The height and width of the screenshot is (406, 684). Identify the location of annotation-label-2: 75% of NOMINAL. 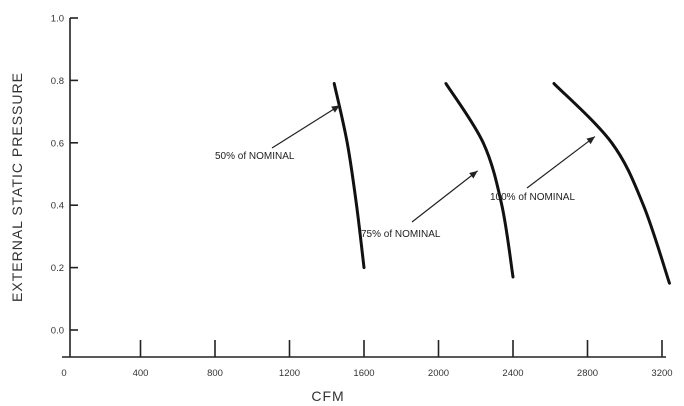
(401, 234).